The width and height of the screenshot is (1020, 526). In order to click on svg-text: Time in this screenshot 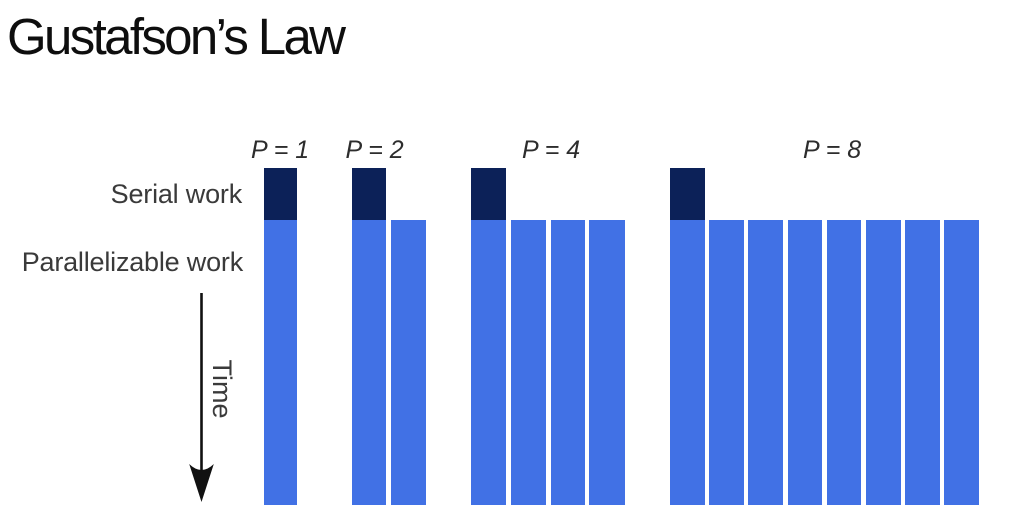, I will do `click(222, 389)`.